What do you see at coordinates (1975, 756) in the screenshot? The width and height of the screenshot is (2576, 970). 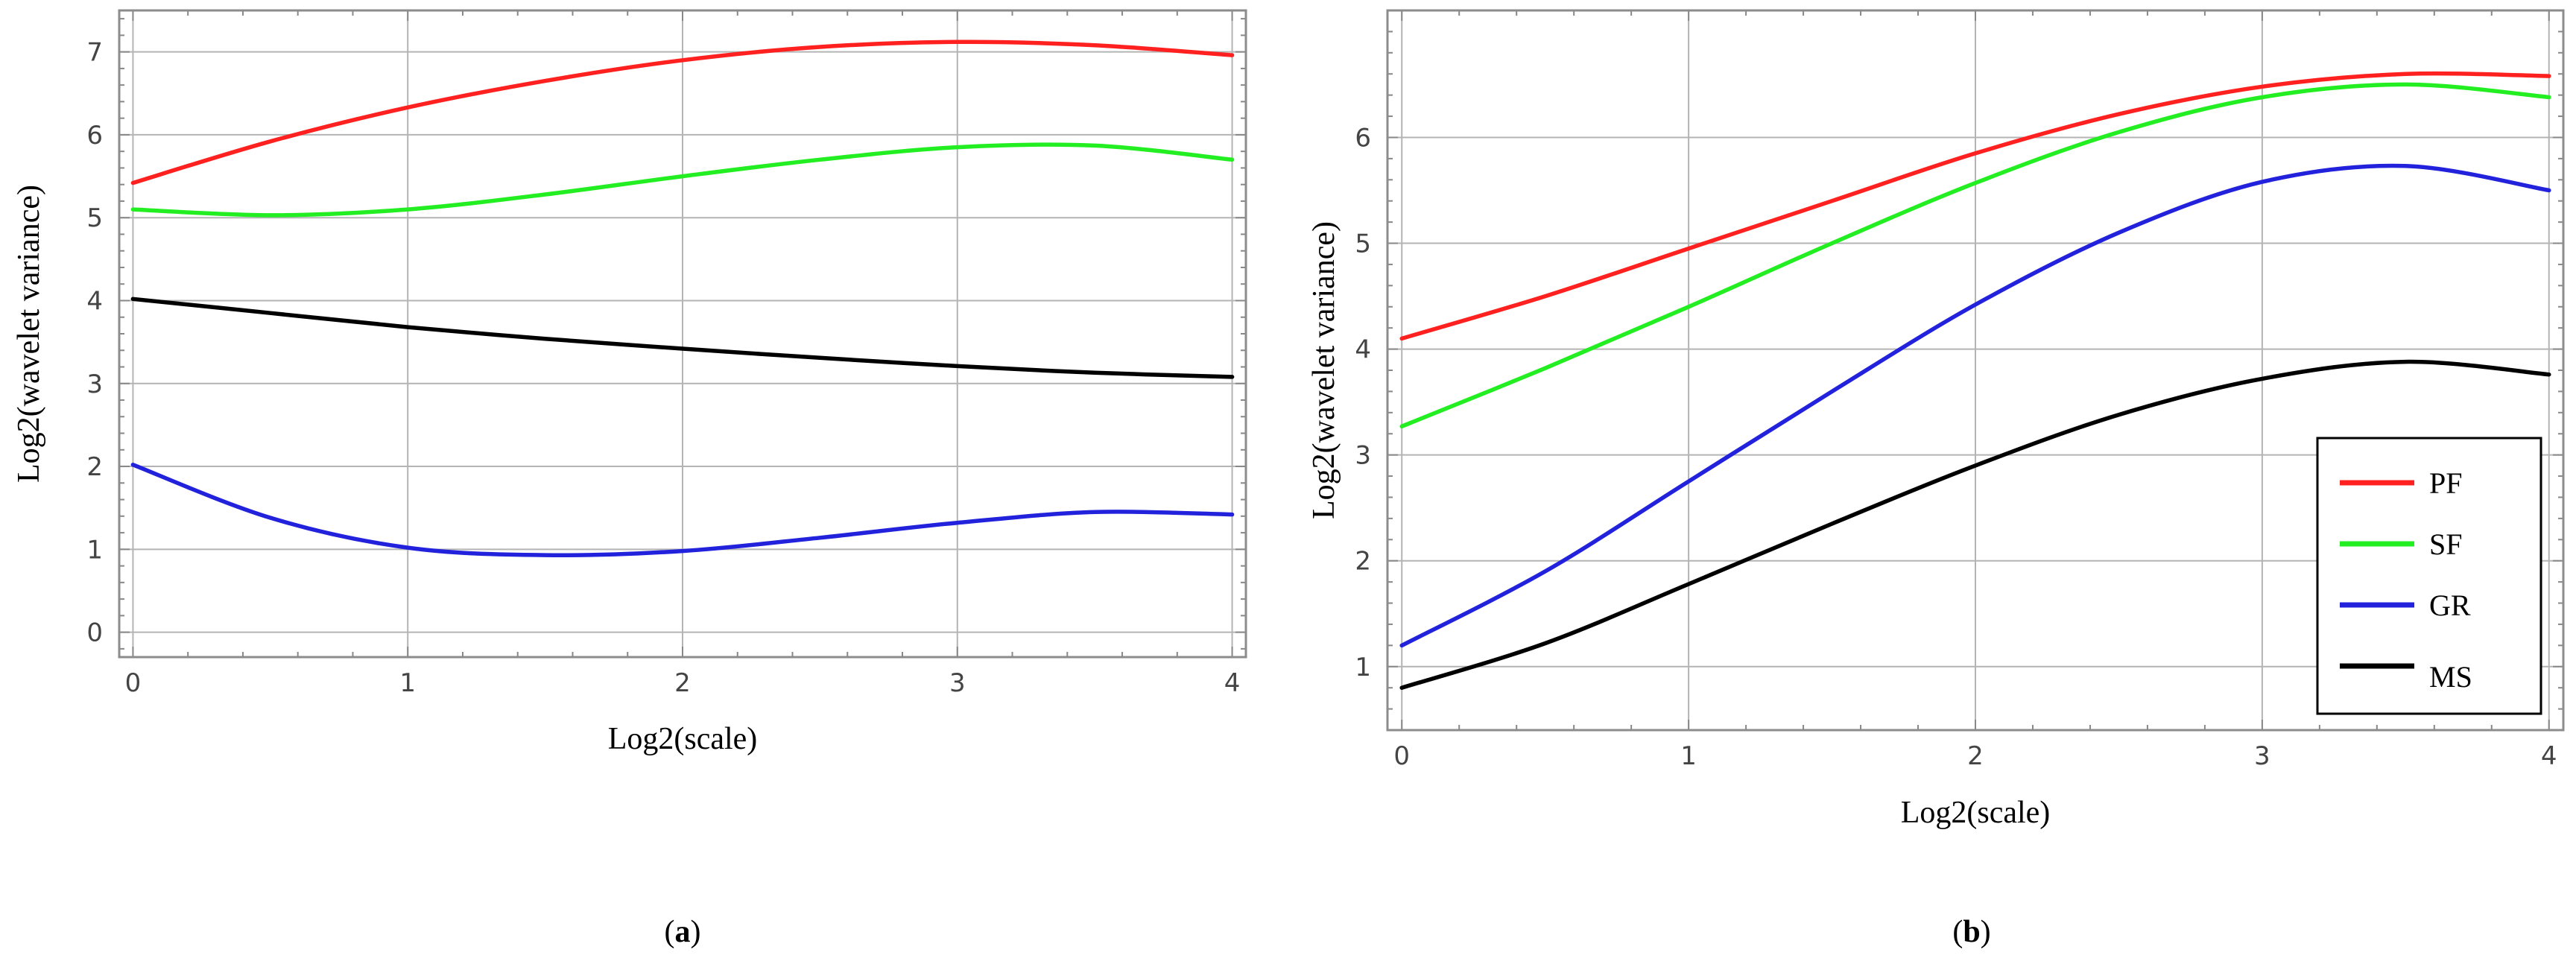 I see `panel-b-x-tick-label: 2` at bounding box center [1975, 756].